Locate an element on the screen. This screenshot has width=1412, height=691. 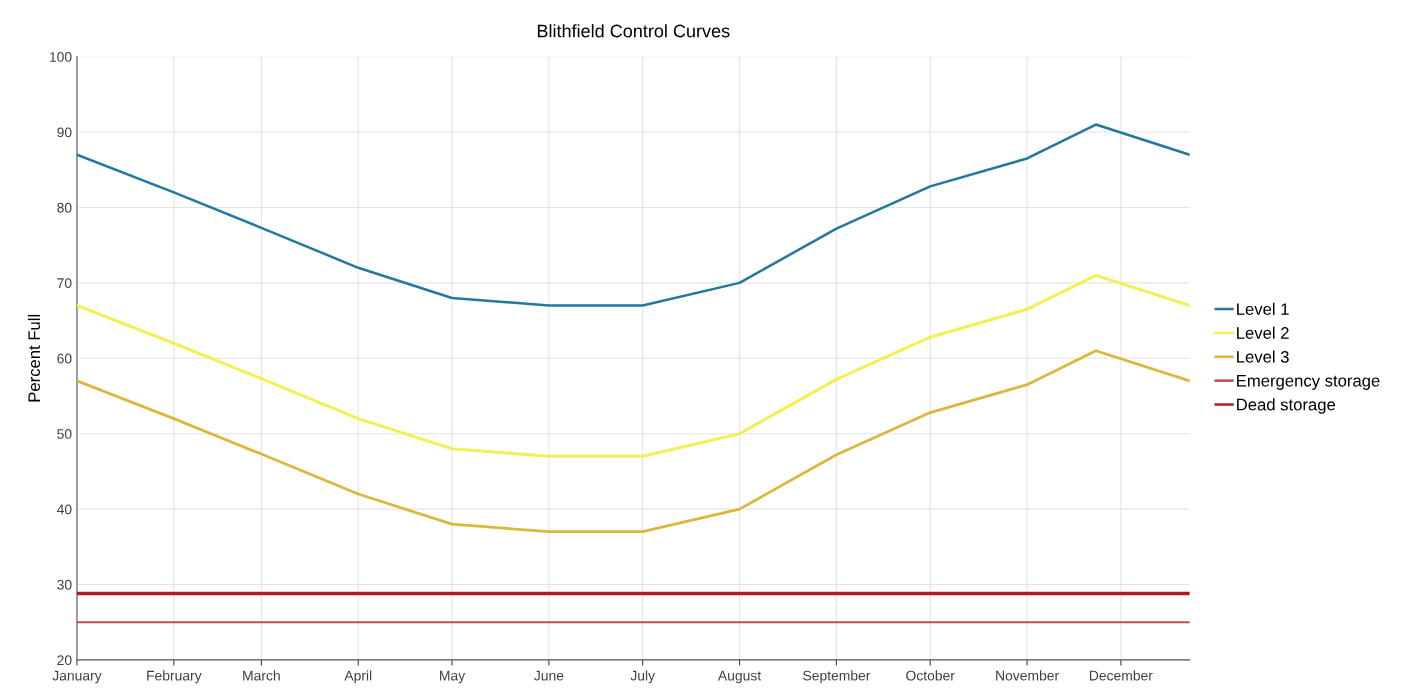
chart-title: Blithfield Control Curves is located at coordinates (633, 31).